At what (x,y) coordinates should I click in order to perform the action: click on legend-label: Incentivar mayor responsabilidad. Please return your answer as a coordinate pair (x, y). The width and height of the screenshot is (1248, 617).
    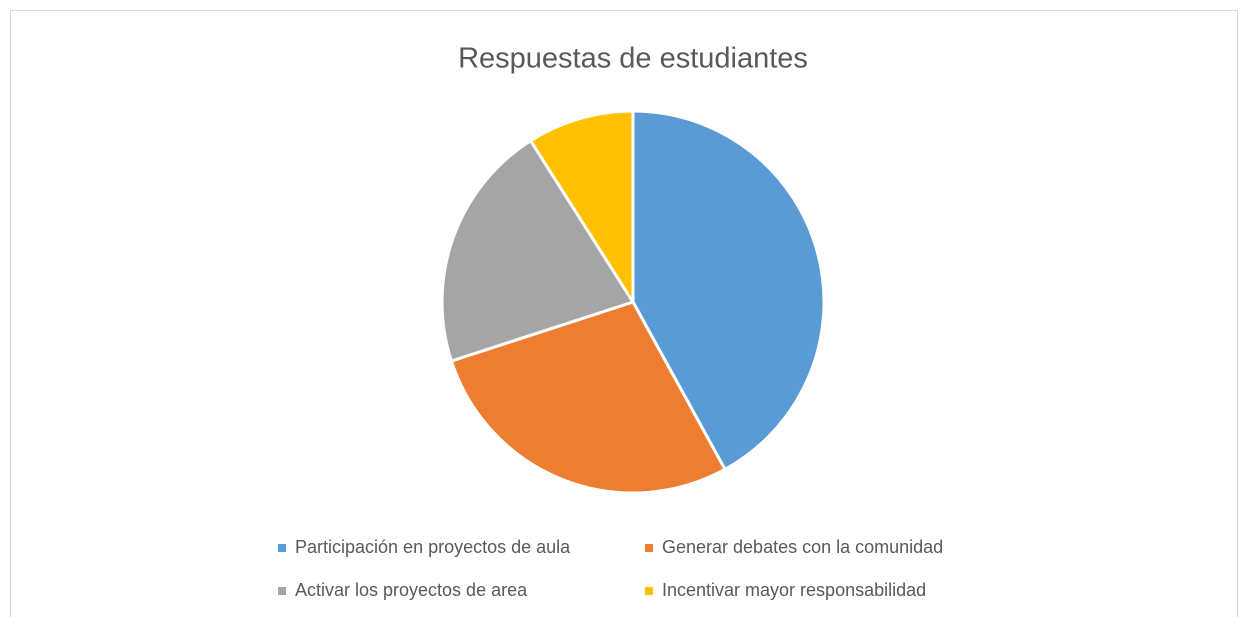
    Looking at the image, I should click on (794, 590).